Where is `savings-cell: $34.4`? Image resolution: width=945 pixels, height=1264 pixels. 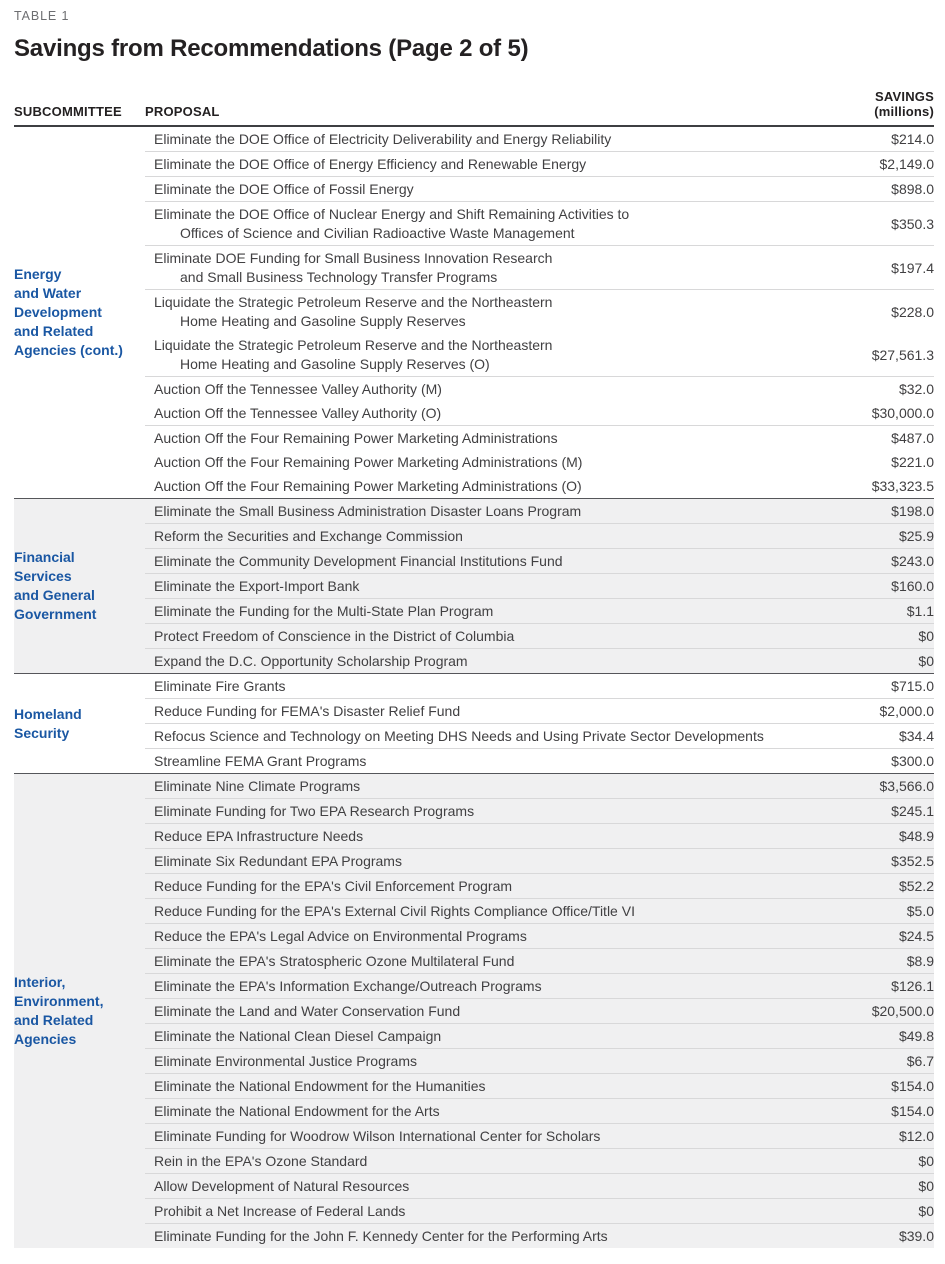
savings-cell: $34.4 is located at coordinates (916, 736).